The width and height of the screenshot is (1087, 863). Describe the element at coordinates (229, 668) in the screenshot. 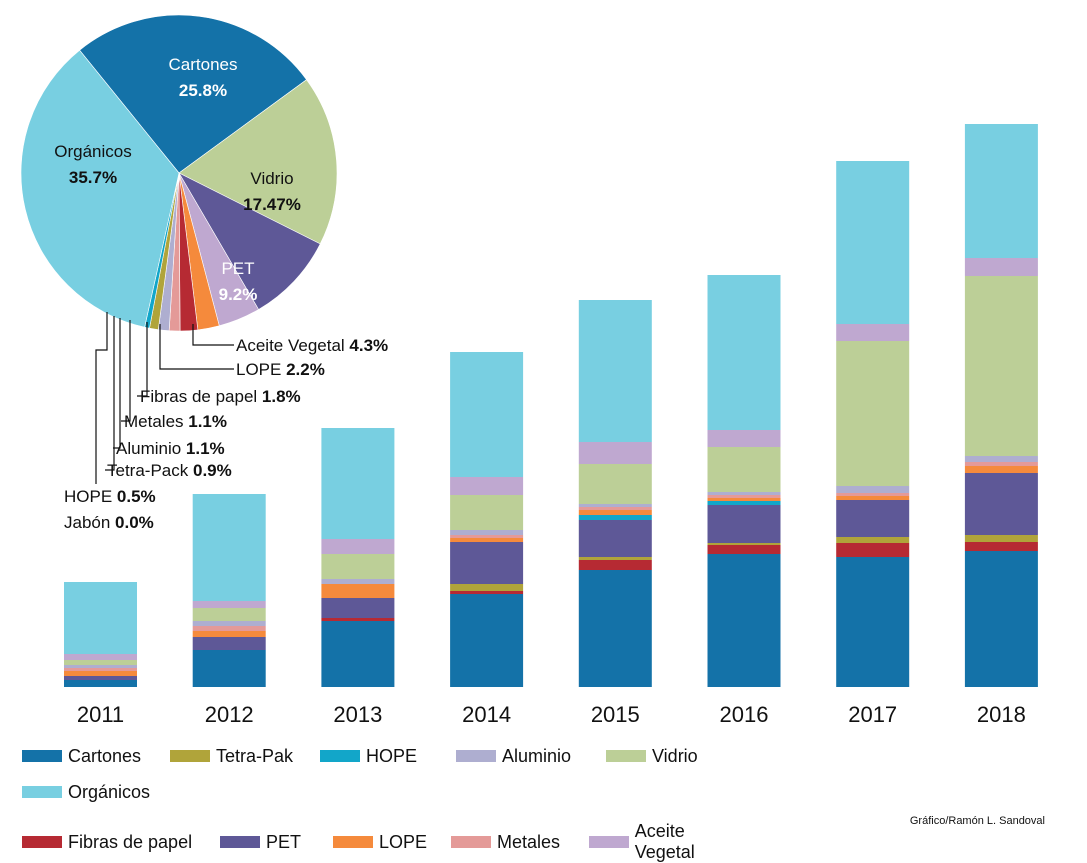

I see `bar-2012-cartones` at that location.